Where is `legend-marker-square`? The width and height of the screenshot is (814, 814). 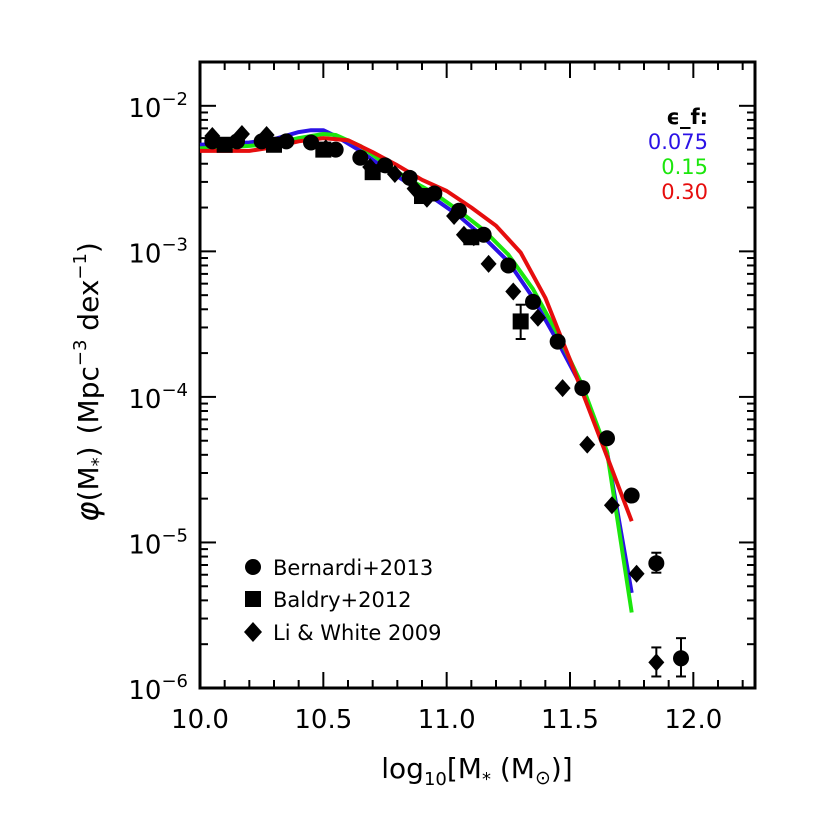 legend-marker-square is located at coordinates (253, 599).